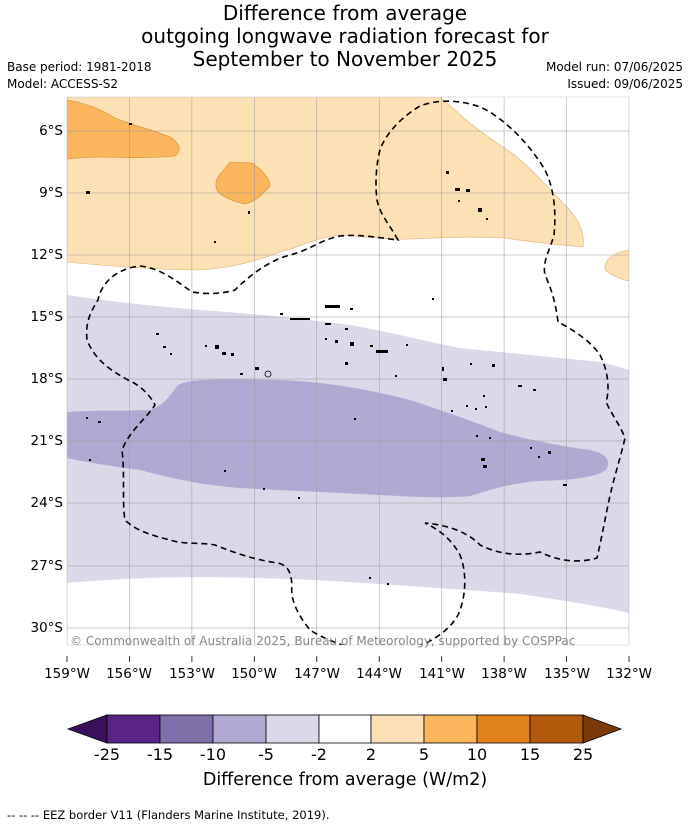  What do you see at coordinates (243, 183) in the screenshot?
I see `anomaly-region-pos-5-10-central` at bounding box center [243, 183].